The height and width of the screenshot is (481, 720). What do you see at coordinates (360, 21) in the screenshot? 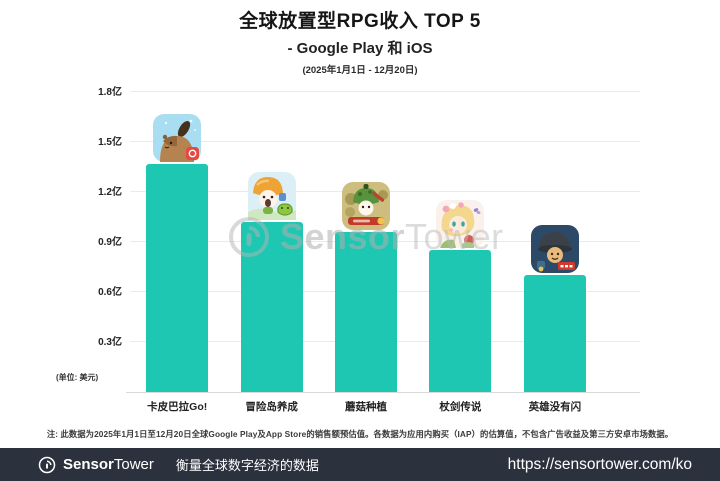
I see `chart-title: 全球放置型RPG收入 TOP 5` at bounding box center [360, 21].